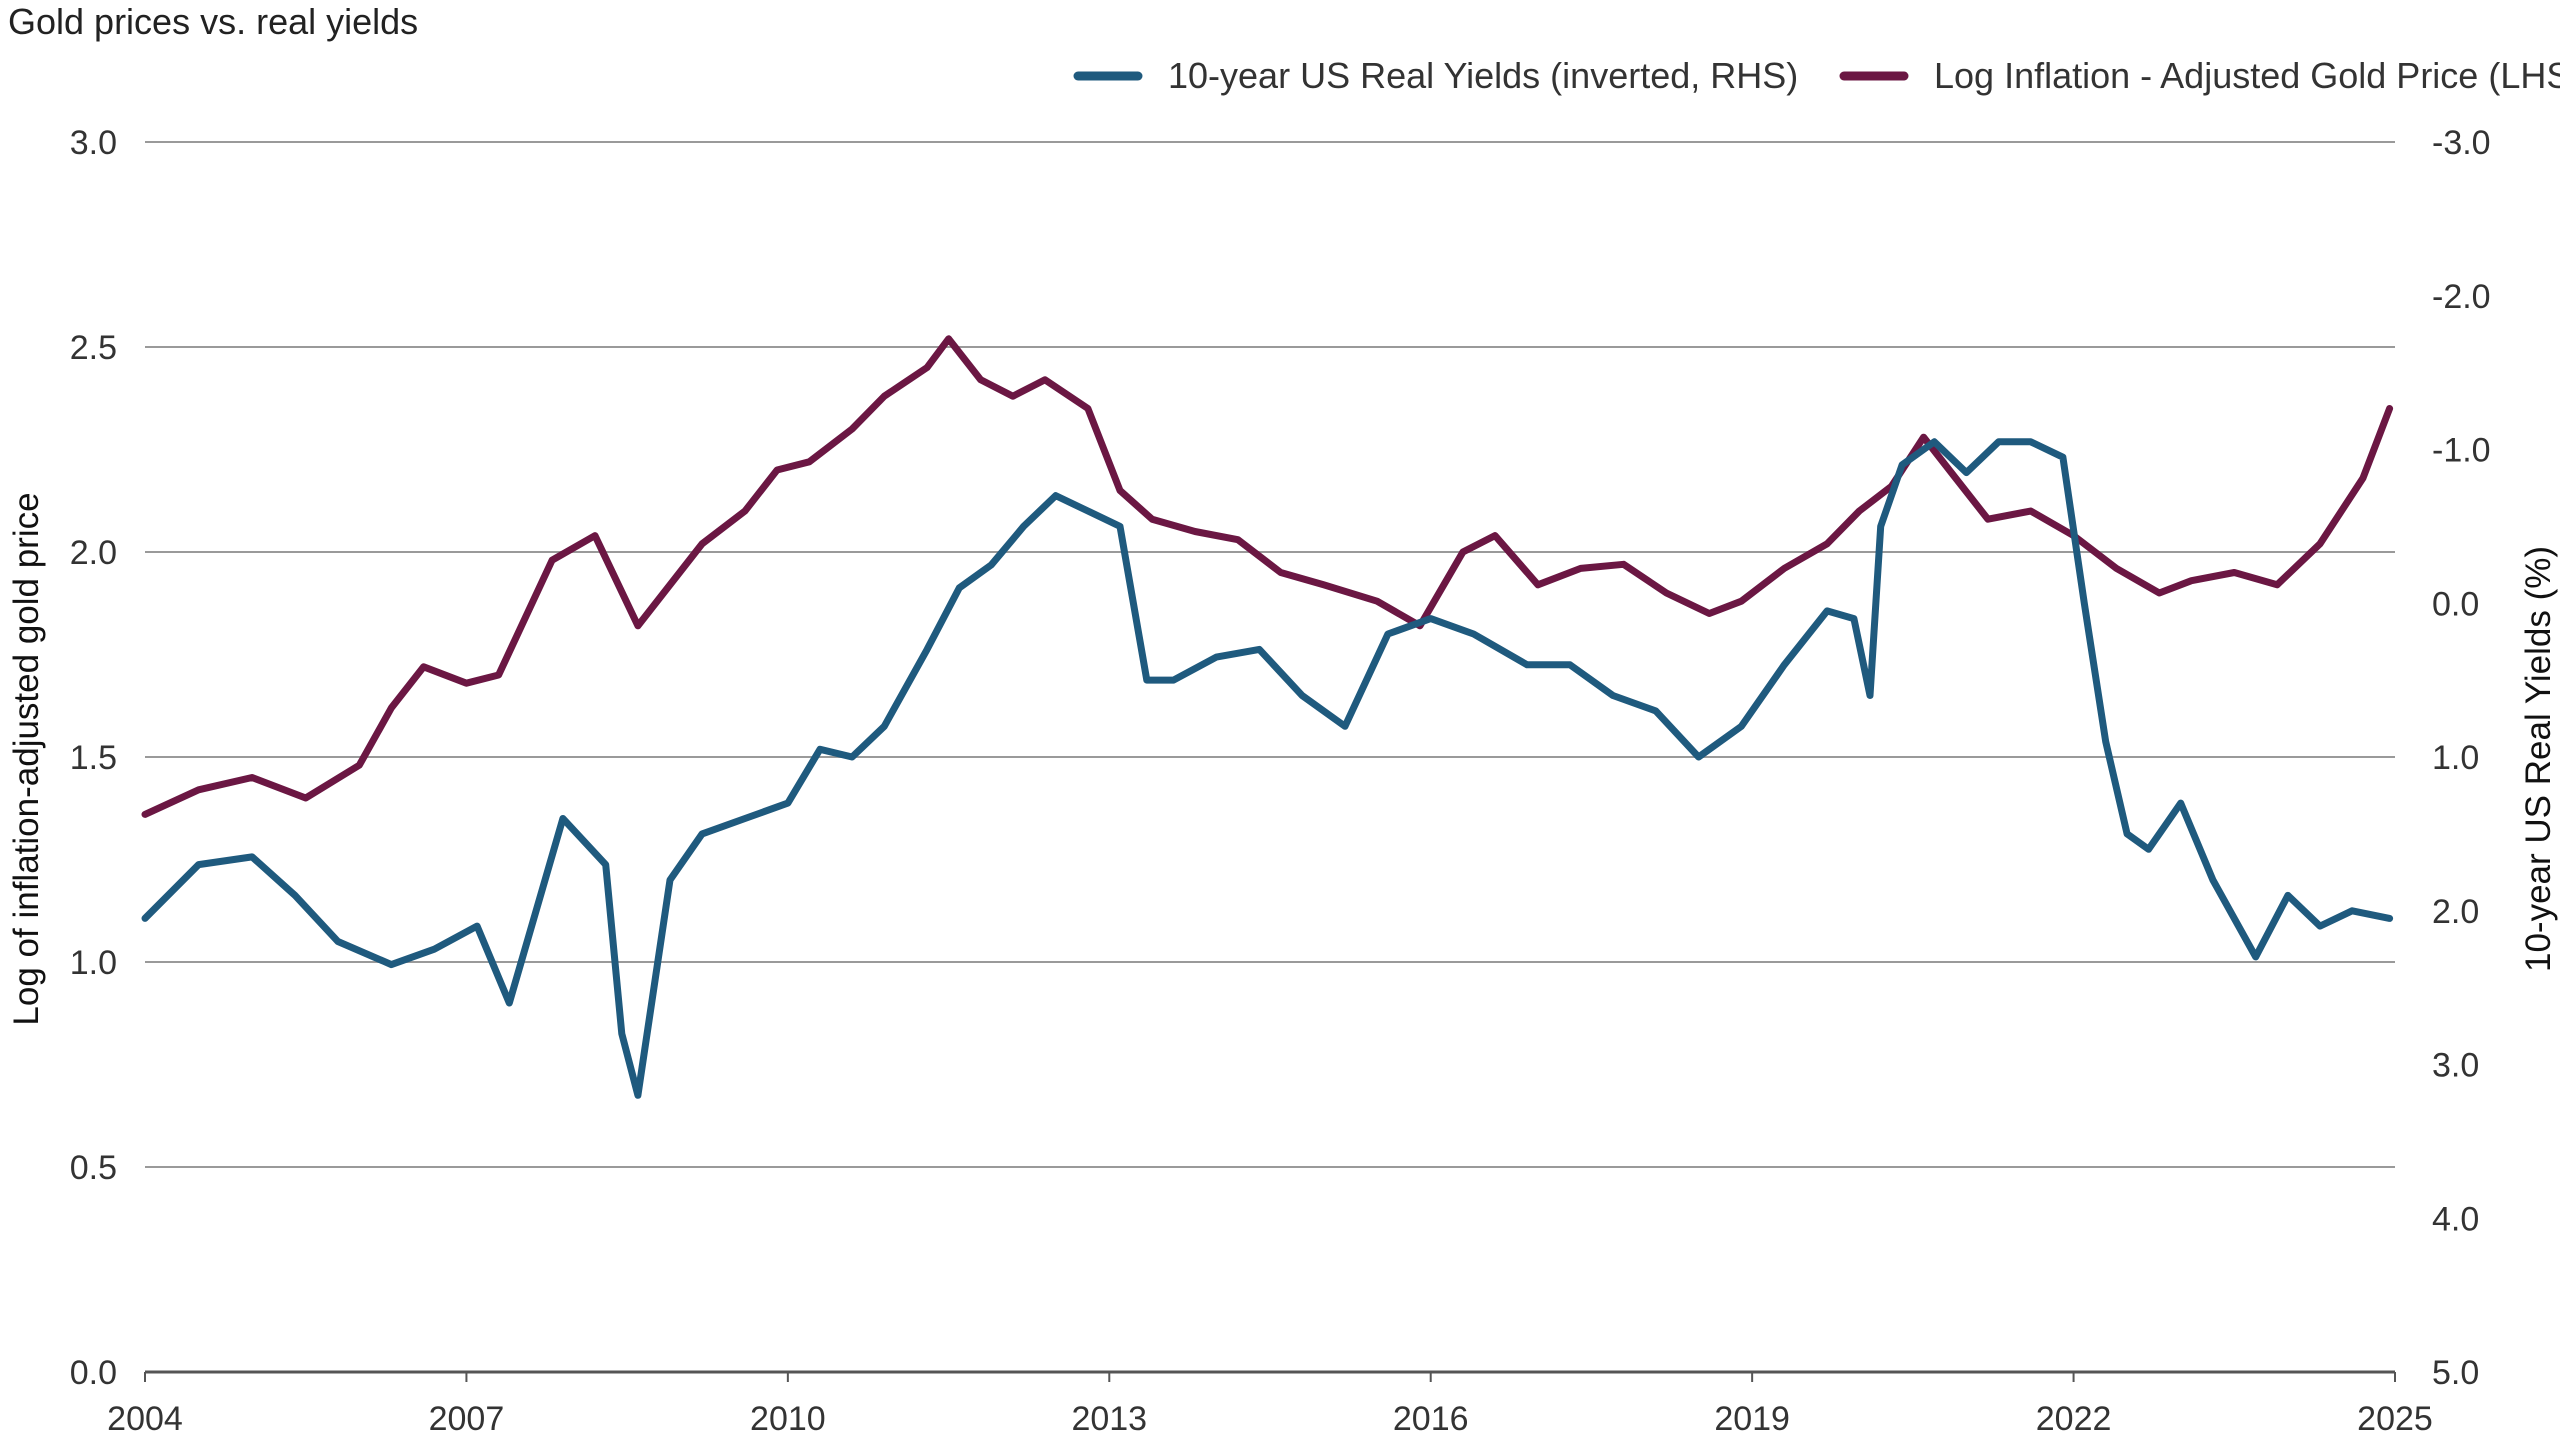 Image resolution: width=2560 pixels, height=1440 pixels. I want to click on right-tick-label: 2.0, so click(2455, 912).